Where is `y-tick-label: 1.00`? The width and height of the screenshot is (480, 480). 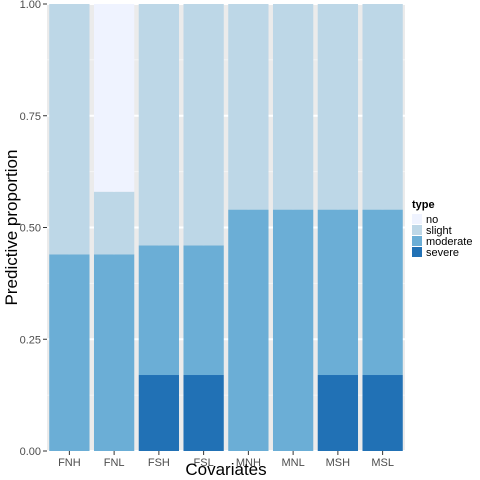
y-tick-label: 1.00 is located at coordinates (30, 5).